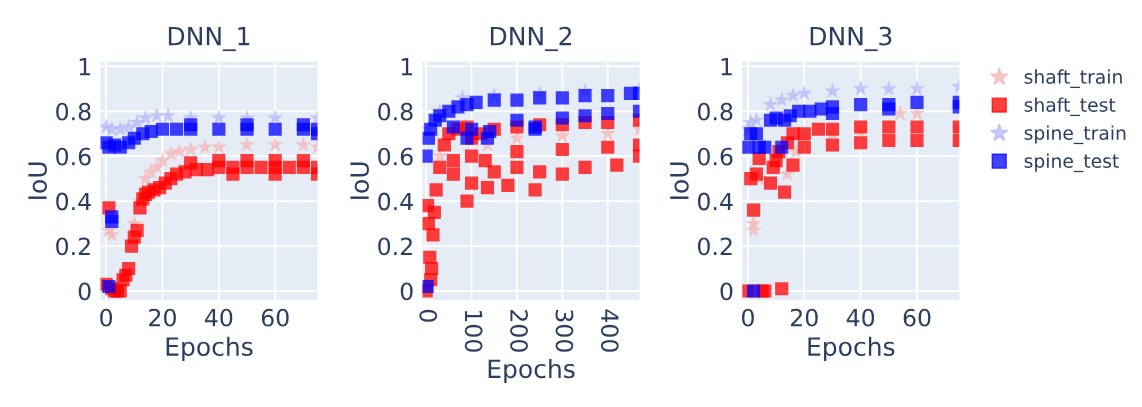 The image size is (1142, 407). Describe the element at coordinates (1071, 163) in the screenshot. I see `legend-label: spine_test` at that location.